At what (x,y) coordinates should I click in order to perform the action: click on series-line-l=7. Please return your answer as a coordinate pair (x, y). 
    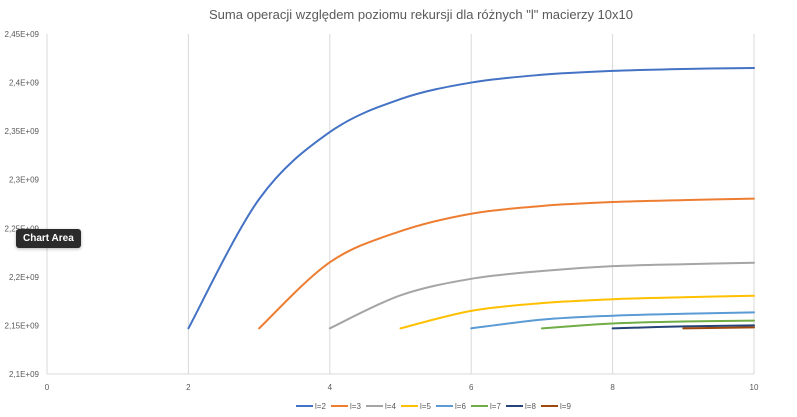
    Looking at the image, I should click on (647, 324).